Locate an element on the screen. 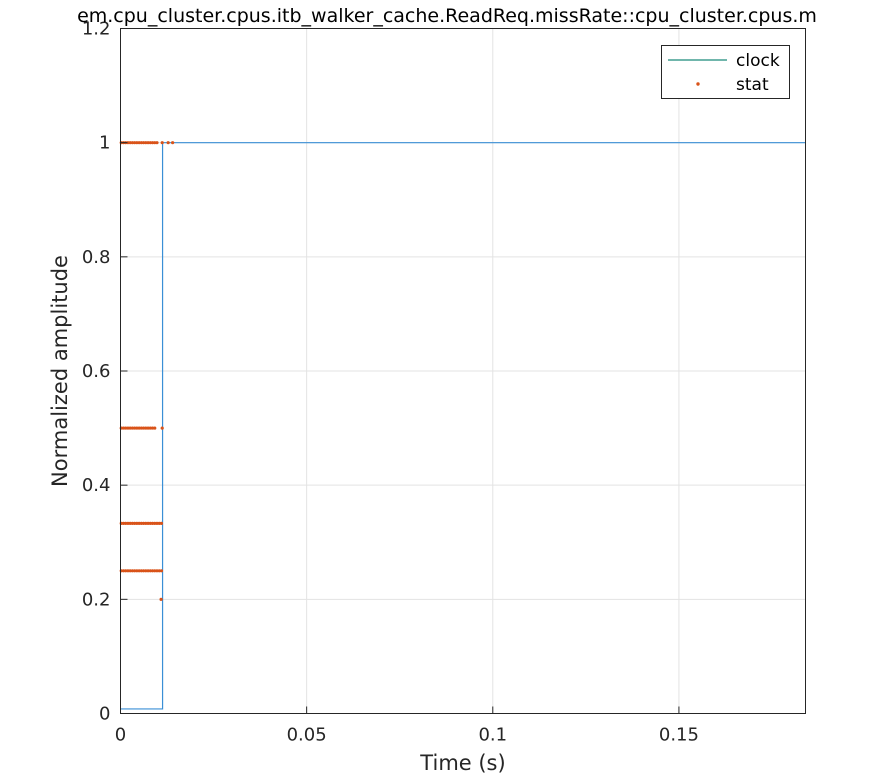  legend: clock stat is located at coordinates (725, 72).